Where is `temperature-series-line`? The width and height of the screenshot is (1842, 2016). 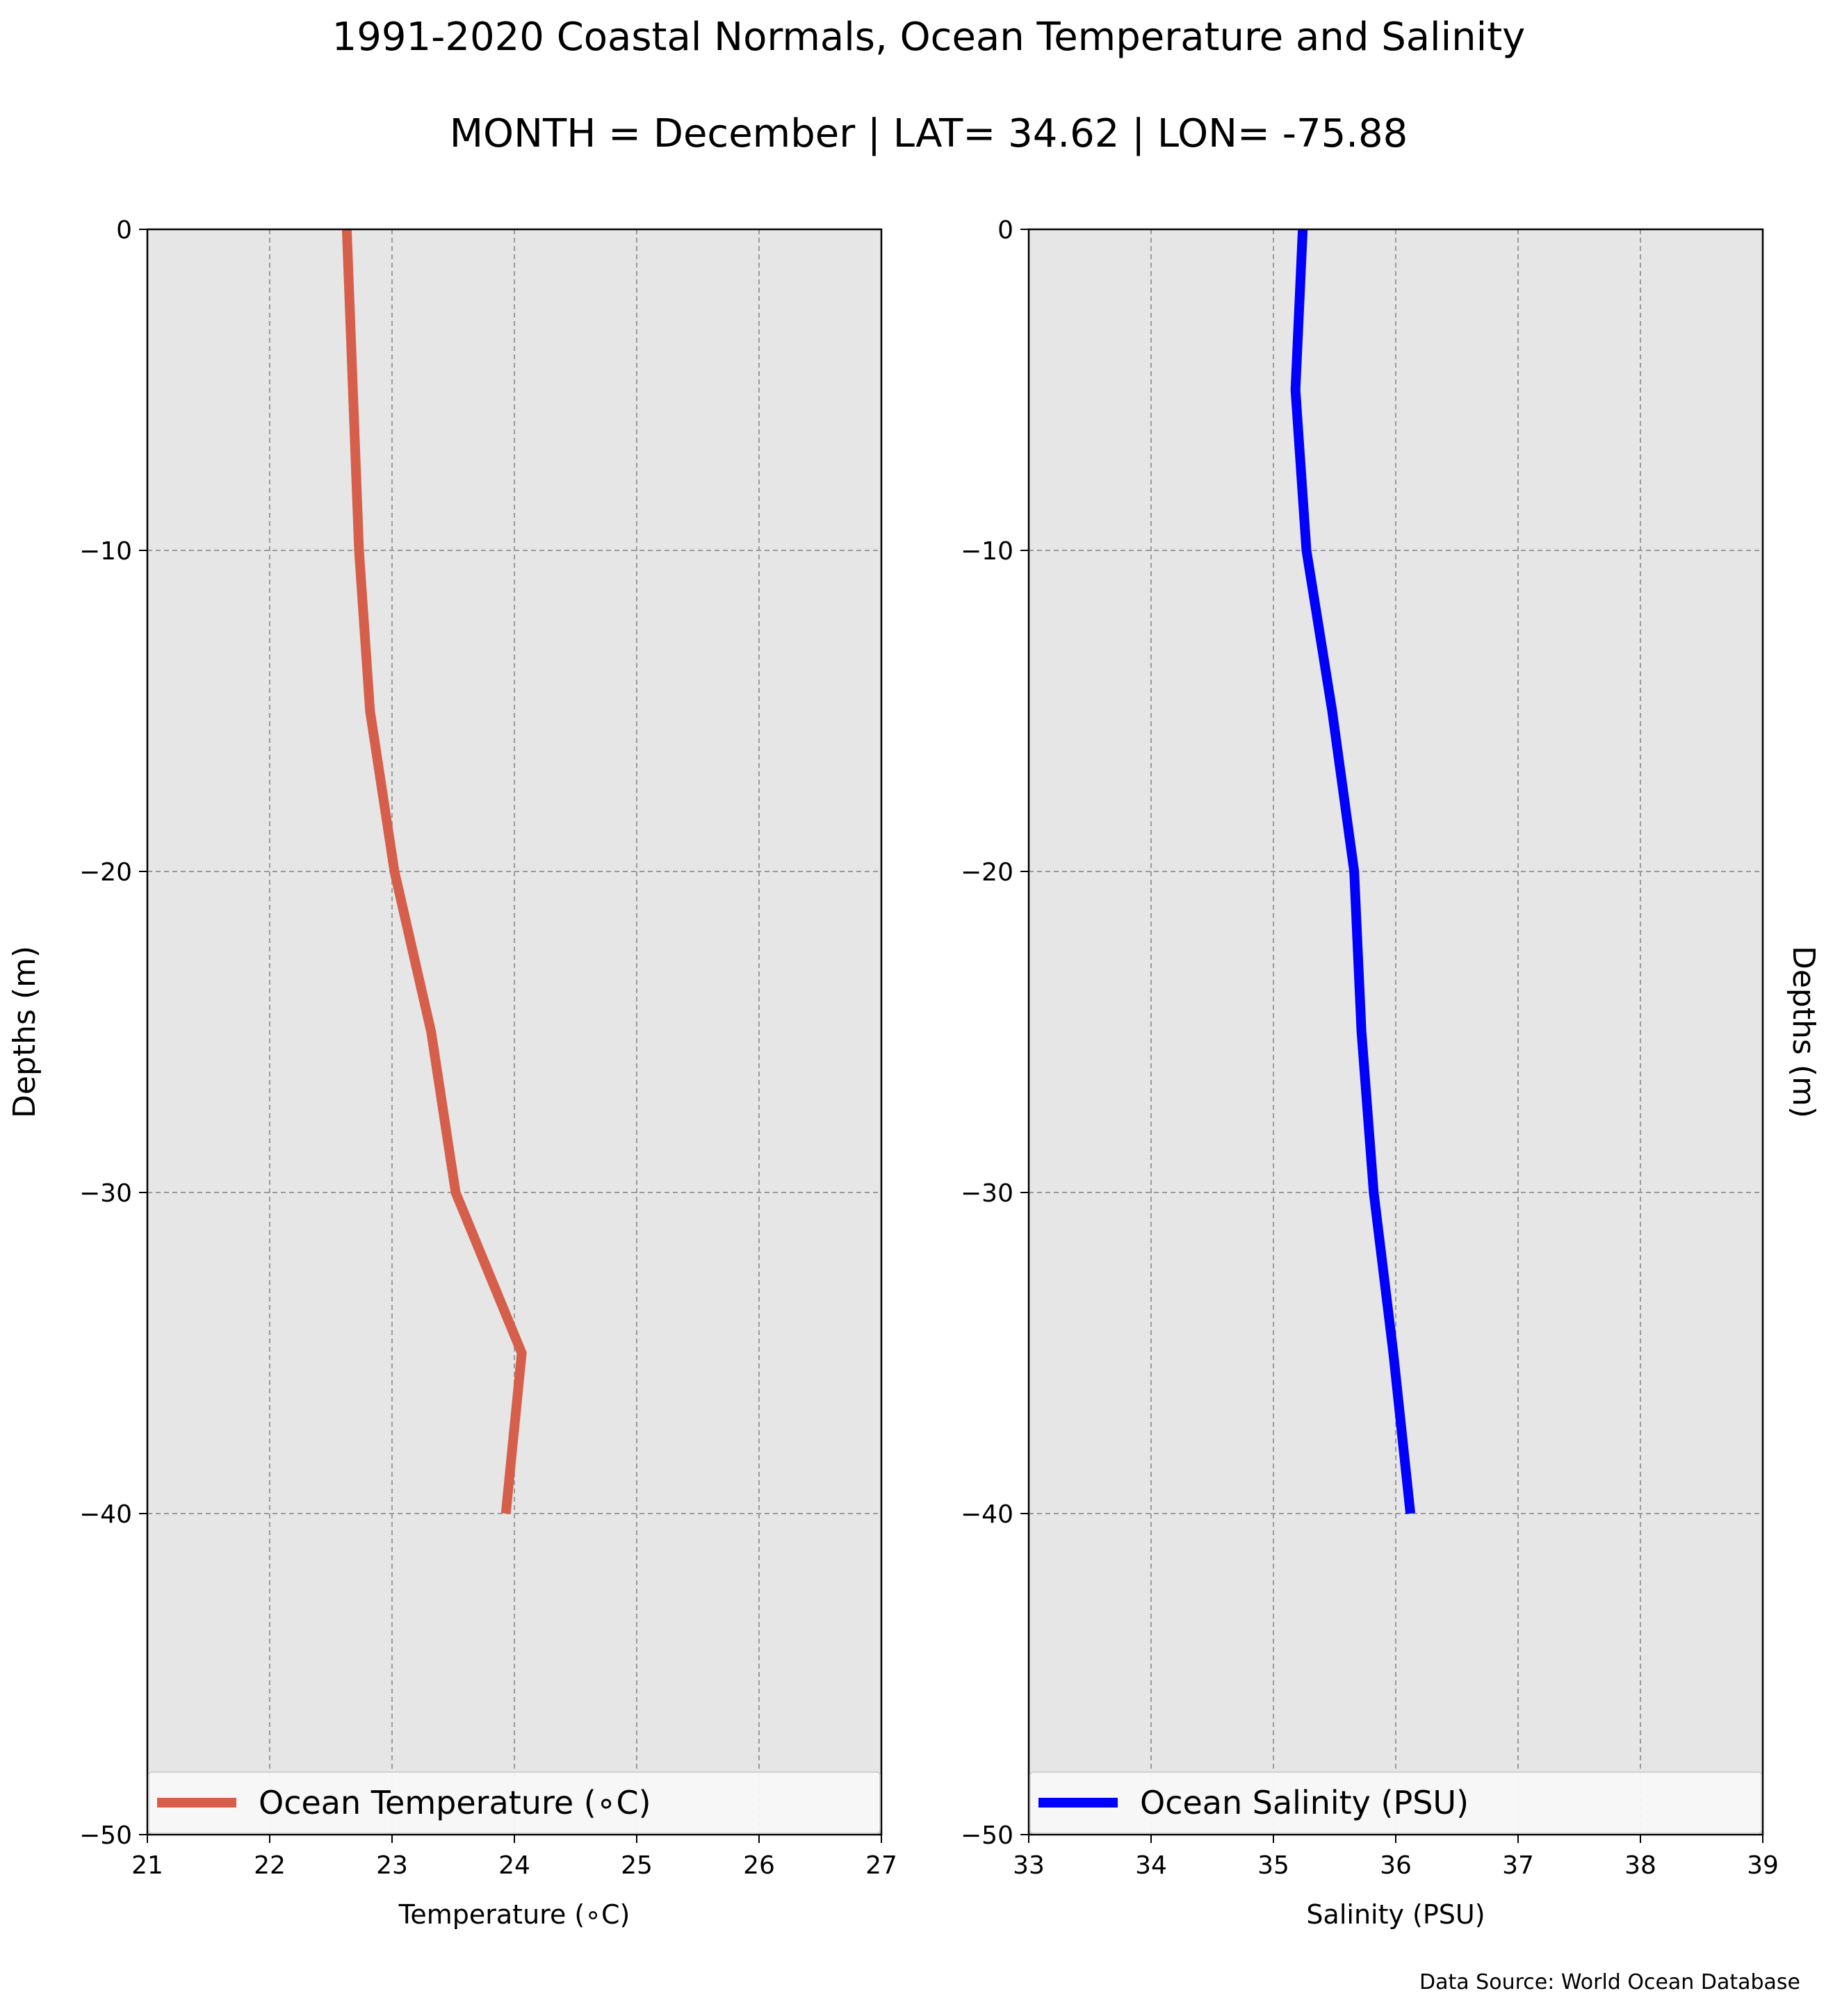 temperature-series-line is located at coordinates (434, 871).